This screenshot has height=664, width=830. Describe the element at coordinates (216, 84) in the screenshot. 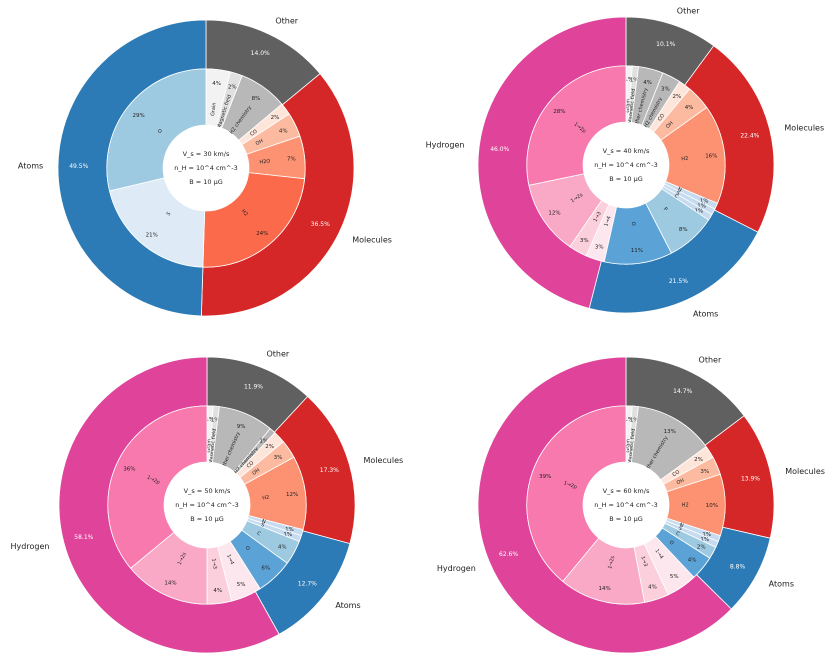

I see `inner-pct-label-grain: 4%` at that location.